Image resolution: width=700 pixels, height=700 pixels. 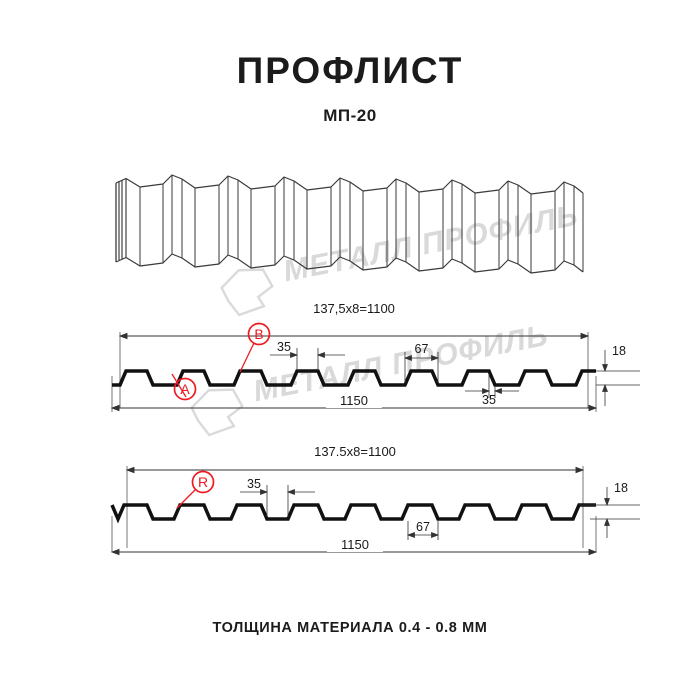 I want to click on dim-crest-bottom-label: 35, so click(x=254, y=484).